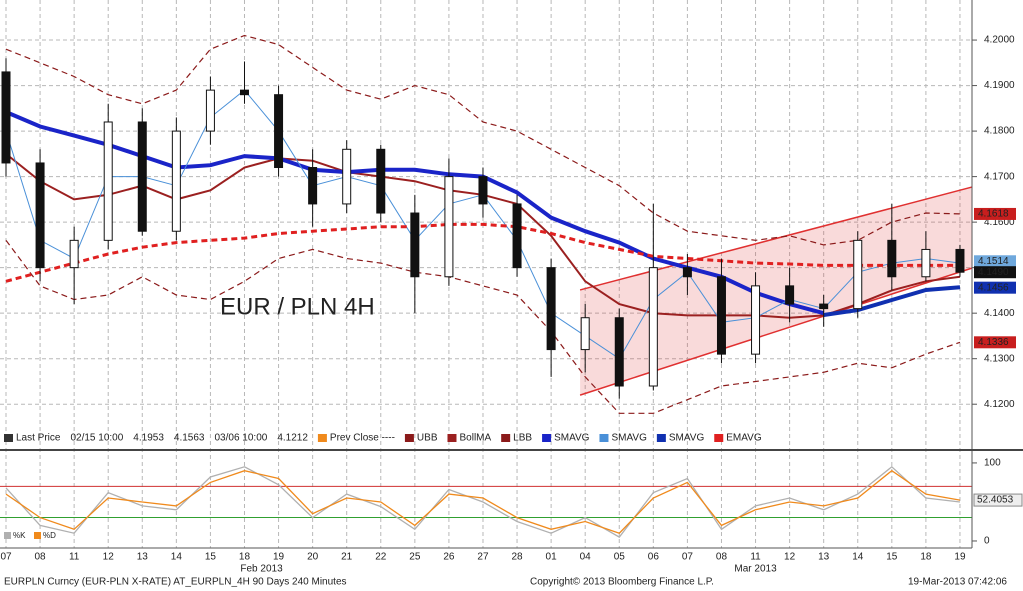 The width and height of the screenshot is (1023, 591). Describe the element at coordinates (620, 557) in the screenshot. I see `x-tick-label: 05` at that location.